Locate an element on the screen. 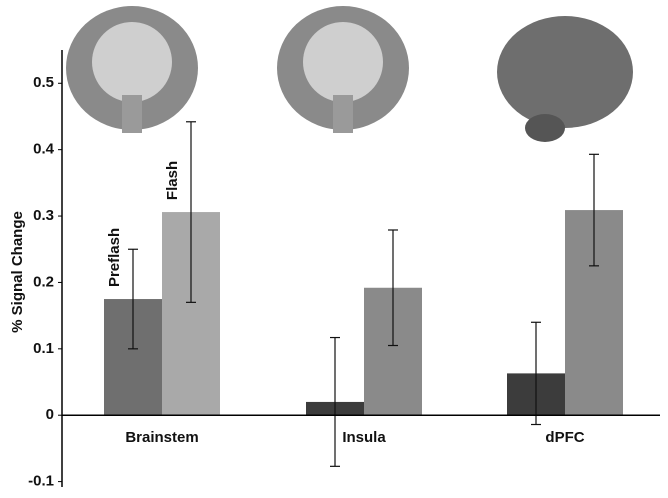  y-tick-label: 0.4 is located at coordinates (44, 149).